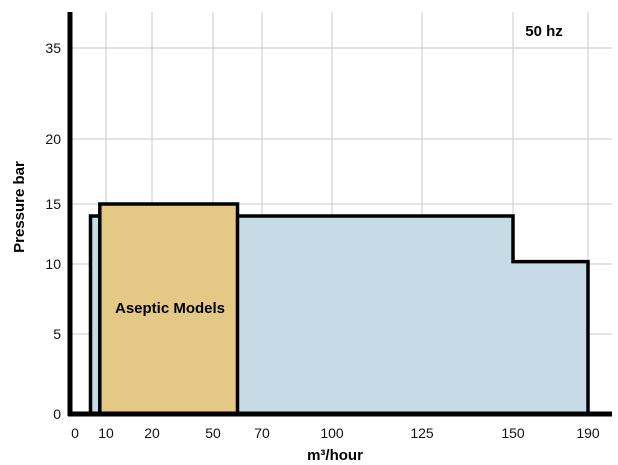 The height and width of the screenshot is (465, 618). I want to click on y-tick-label-15: 15, so click(53, 204).